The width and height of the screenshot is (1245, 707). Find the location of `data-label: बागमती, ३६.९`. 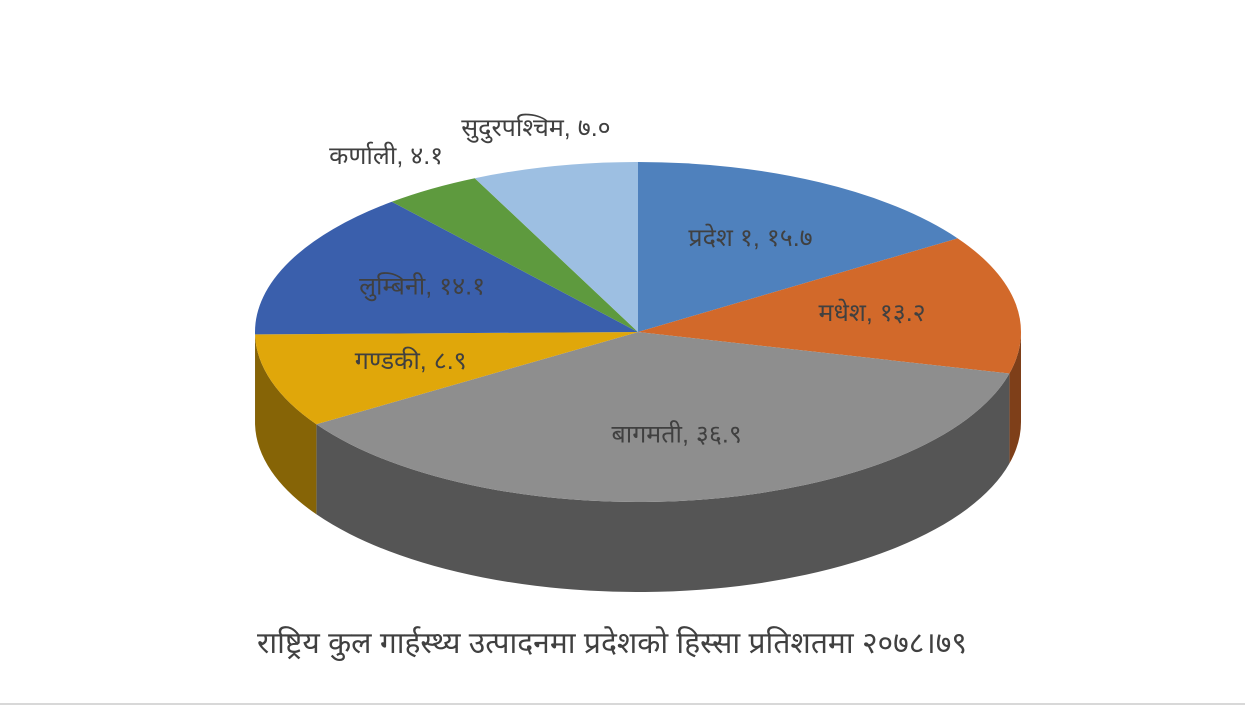

data-label: बागमती, ३६.९ is located at coordinates (676, 434).